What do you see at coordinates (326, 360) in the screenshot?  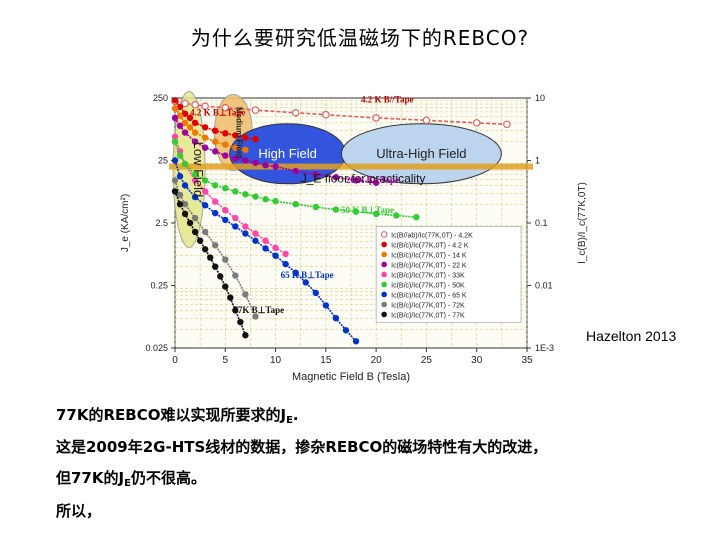 I see `x-tick-label: 15` at bounding box center [326, 360].